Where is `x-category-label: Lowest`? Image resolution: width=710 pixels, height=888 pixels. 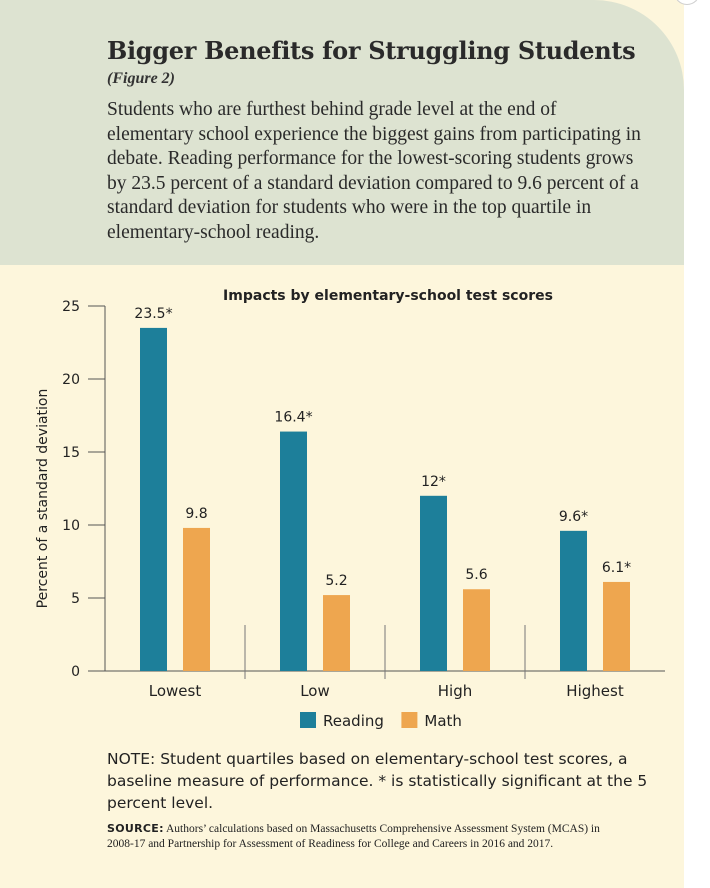 x-category-label: Lowest is located at coordinates (175, 691).